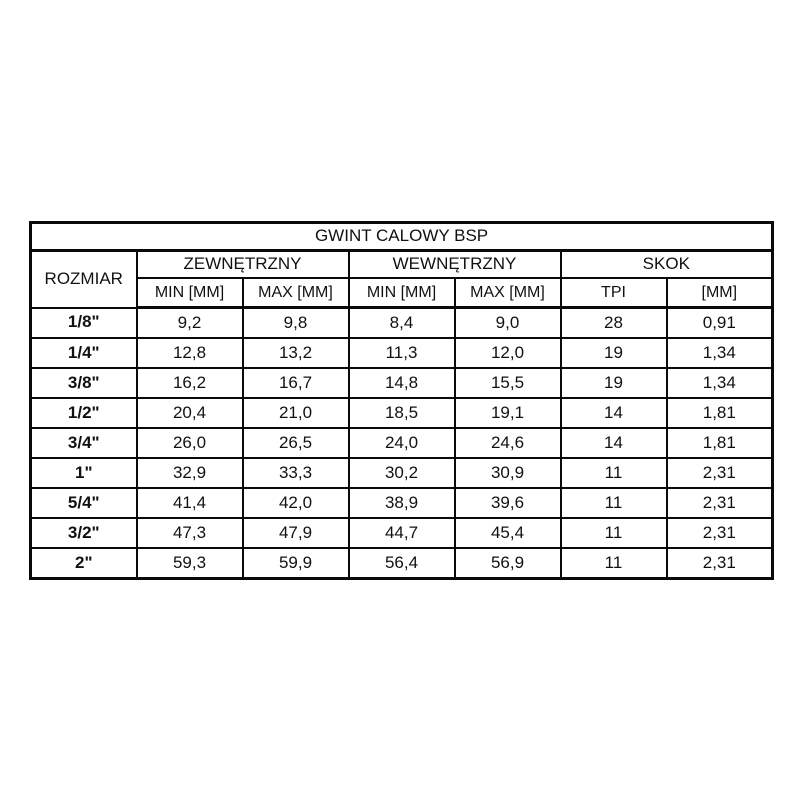 The width and height of the screenshot is (800, 800). Describe the element at coordinates (189, 503) in the screenshot. I see `cell-zew-min: 41,4` at that location.